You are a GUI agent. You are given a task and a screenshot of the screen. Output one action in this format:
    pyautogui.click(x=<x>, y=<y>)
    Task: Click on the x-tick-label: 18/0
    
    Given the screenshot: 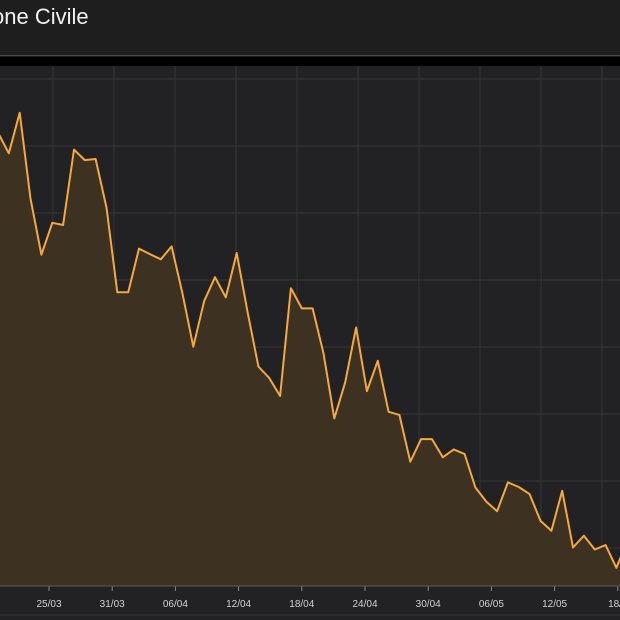 What is the action you would take?
    pyautogui.click(x=614, y=604)
    